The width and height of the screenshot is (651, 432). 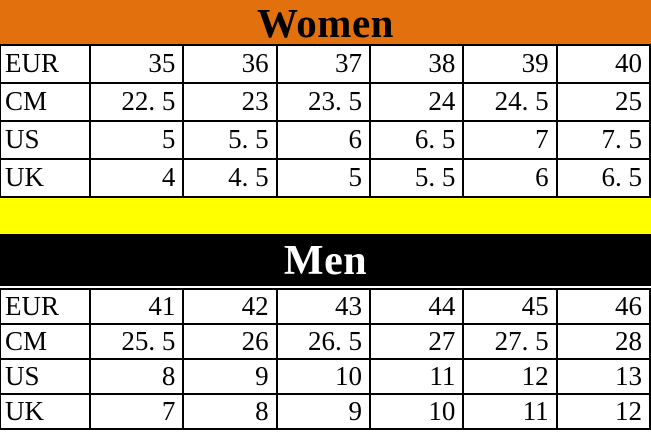 I want to click on table-row: US 8 9 10 11 12 13, so click(x=326, y=377).